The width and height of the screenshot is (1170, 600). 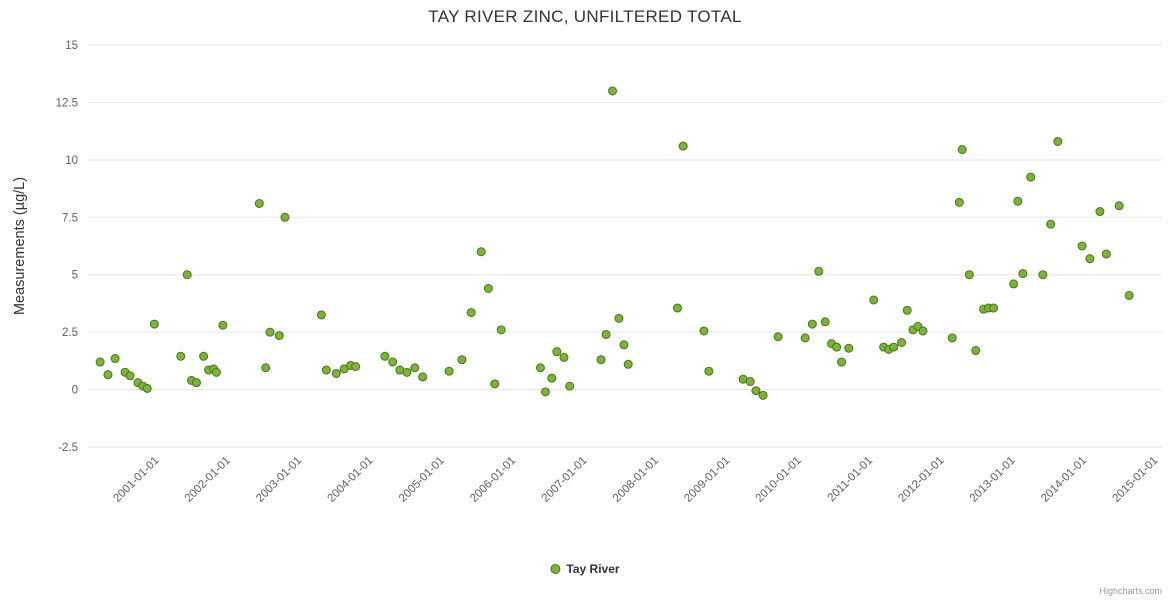 I want to click on x-tick-label: 2006-01-01, so click(x=493, y=480).